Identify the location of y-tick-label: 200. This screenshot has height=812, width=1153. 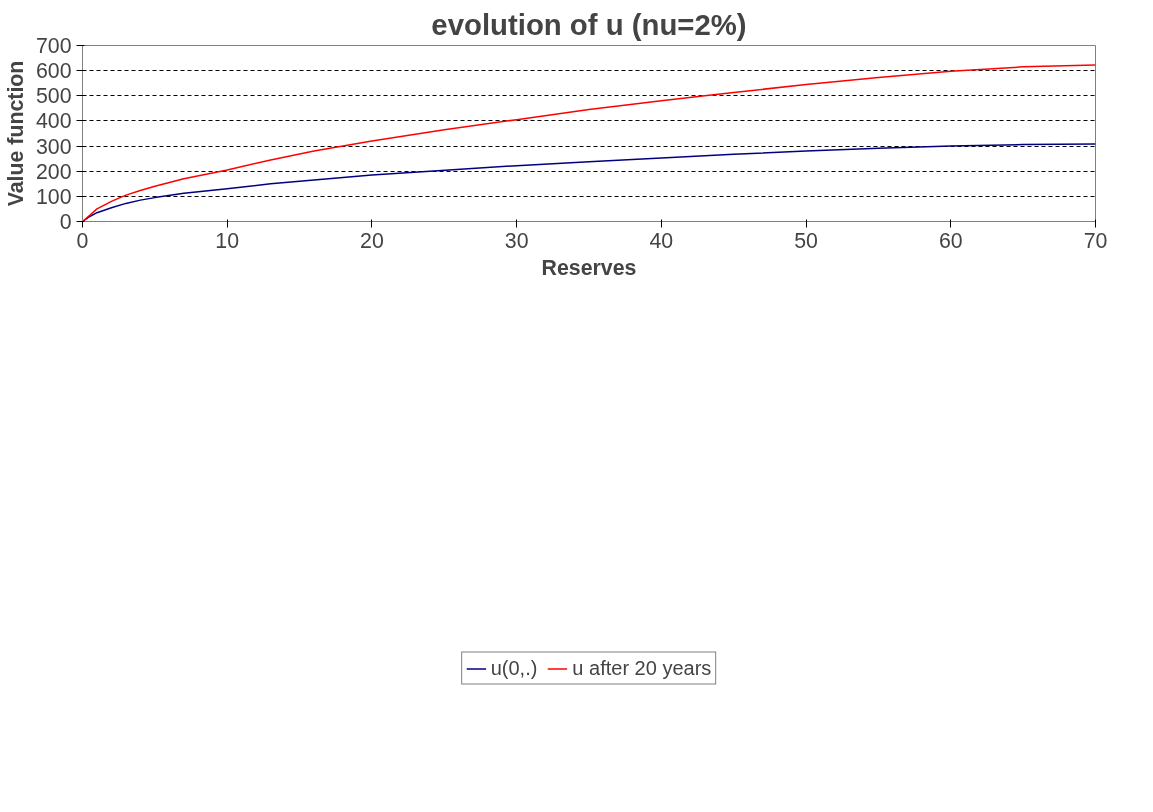
(53, 171).